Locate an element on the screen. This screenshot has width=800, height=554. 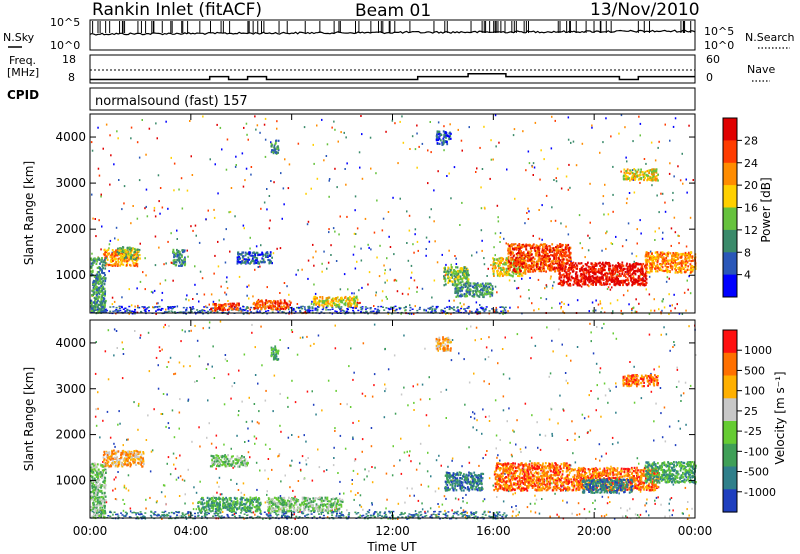
noise-left-tick-bottom: 10^0 is located at coordinates (65, 45).